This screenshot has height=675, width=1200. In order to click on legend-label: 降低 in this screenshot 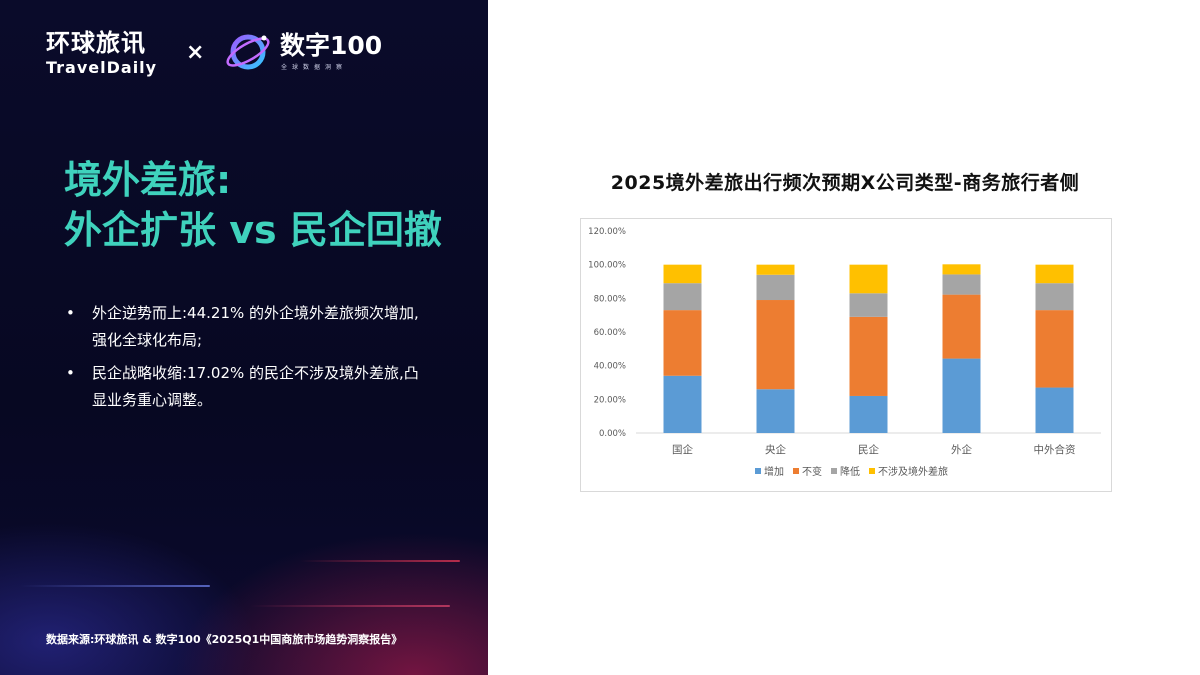, I will do `click(850, 471)`.